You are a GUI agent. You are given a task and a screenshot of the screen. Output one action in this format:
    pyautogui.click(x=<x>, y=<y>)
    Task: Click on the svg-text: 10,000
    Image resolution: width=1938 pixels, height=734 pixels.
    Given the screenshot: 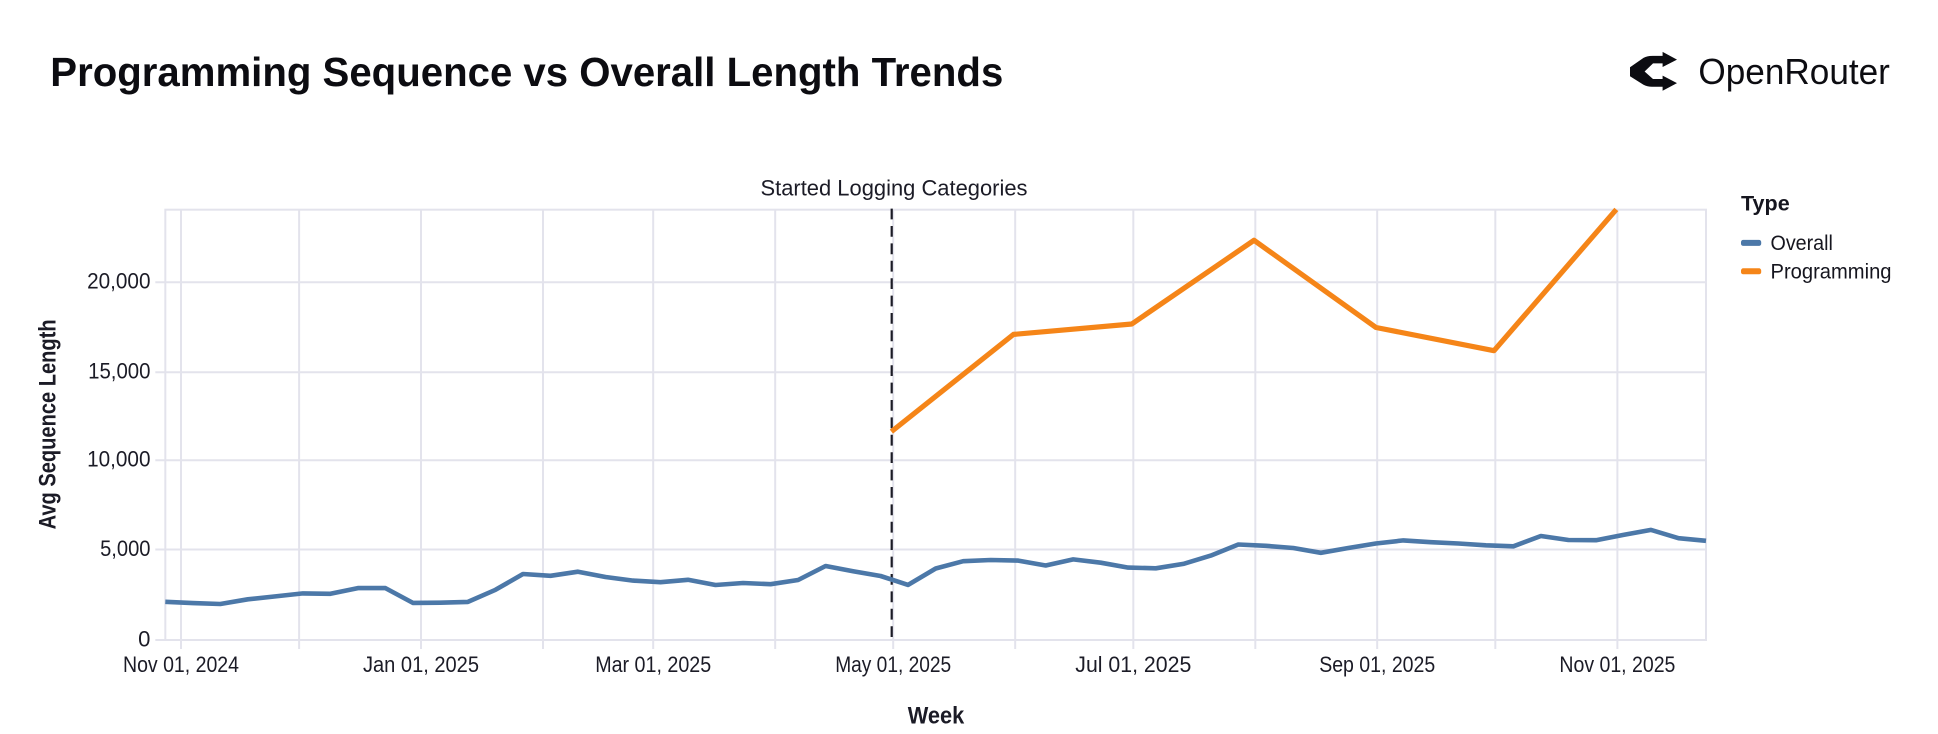 What is the action you would take?
    pyautogui.click(x=118, y=459)
    